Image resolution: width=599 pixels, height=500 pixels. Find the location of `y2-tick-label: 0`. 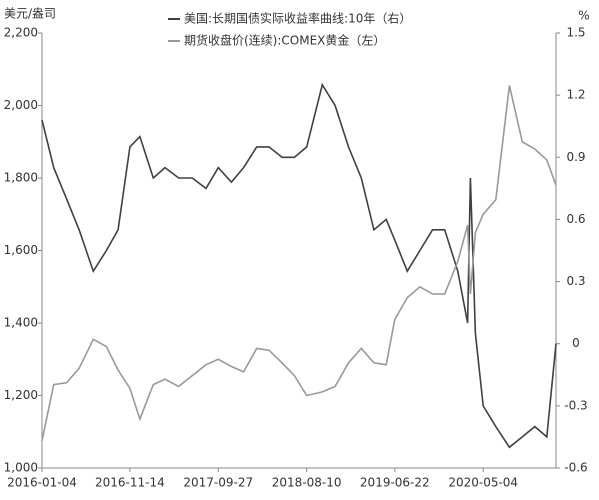

y2-tick-label: 0 is located at coordinates (576, 343).